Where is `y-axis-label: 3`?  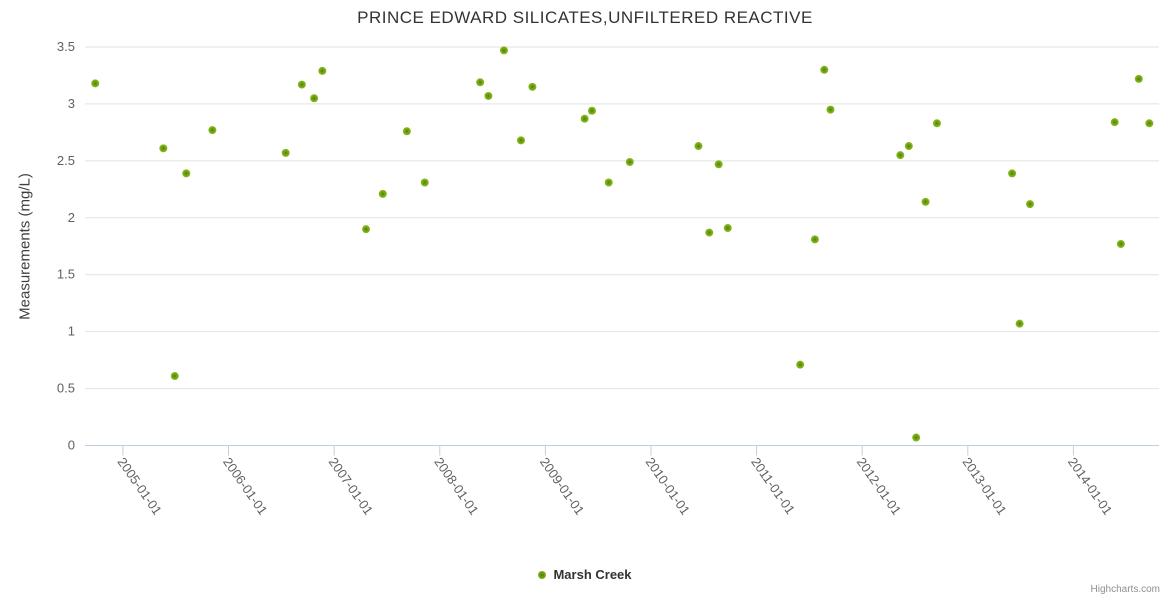 y-axis-label: 3 is located at coordinates (71, 103).